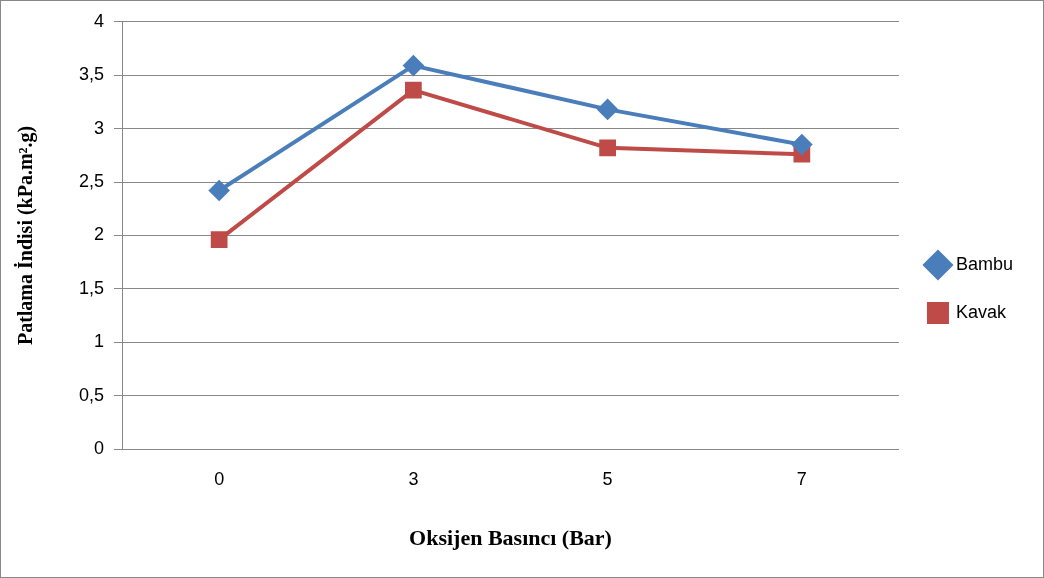 The width and height of the screenshot is (1044, 578). I want to click on x-axis-title: Oksijen Basıncı (Bar), so click(510, 538).